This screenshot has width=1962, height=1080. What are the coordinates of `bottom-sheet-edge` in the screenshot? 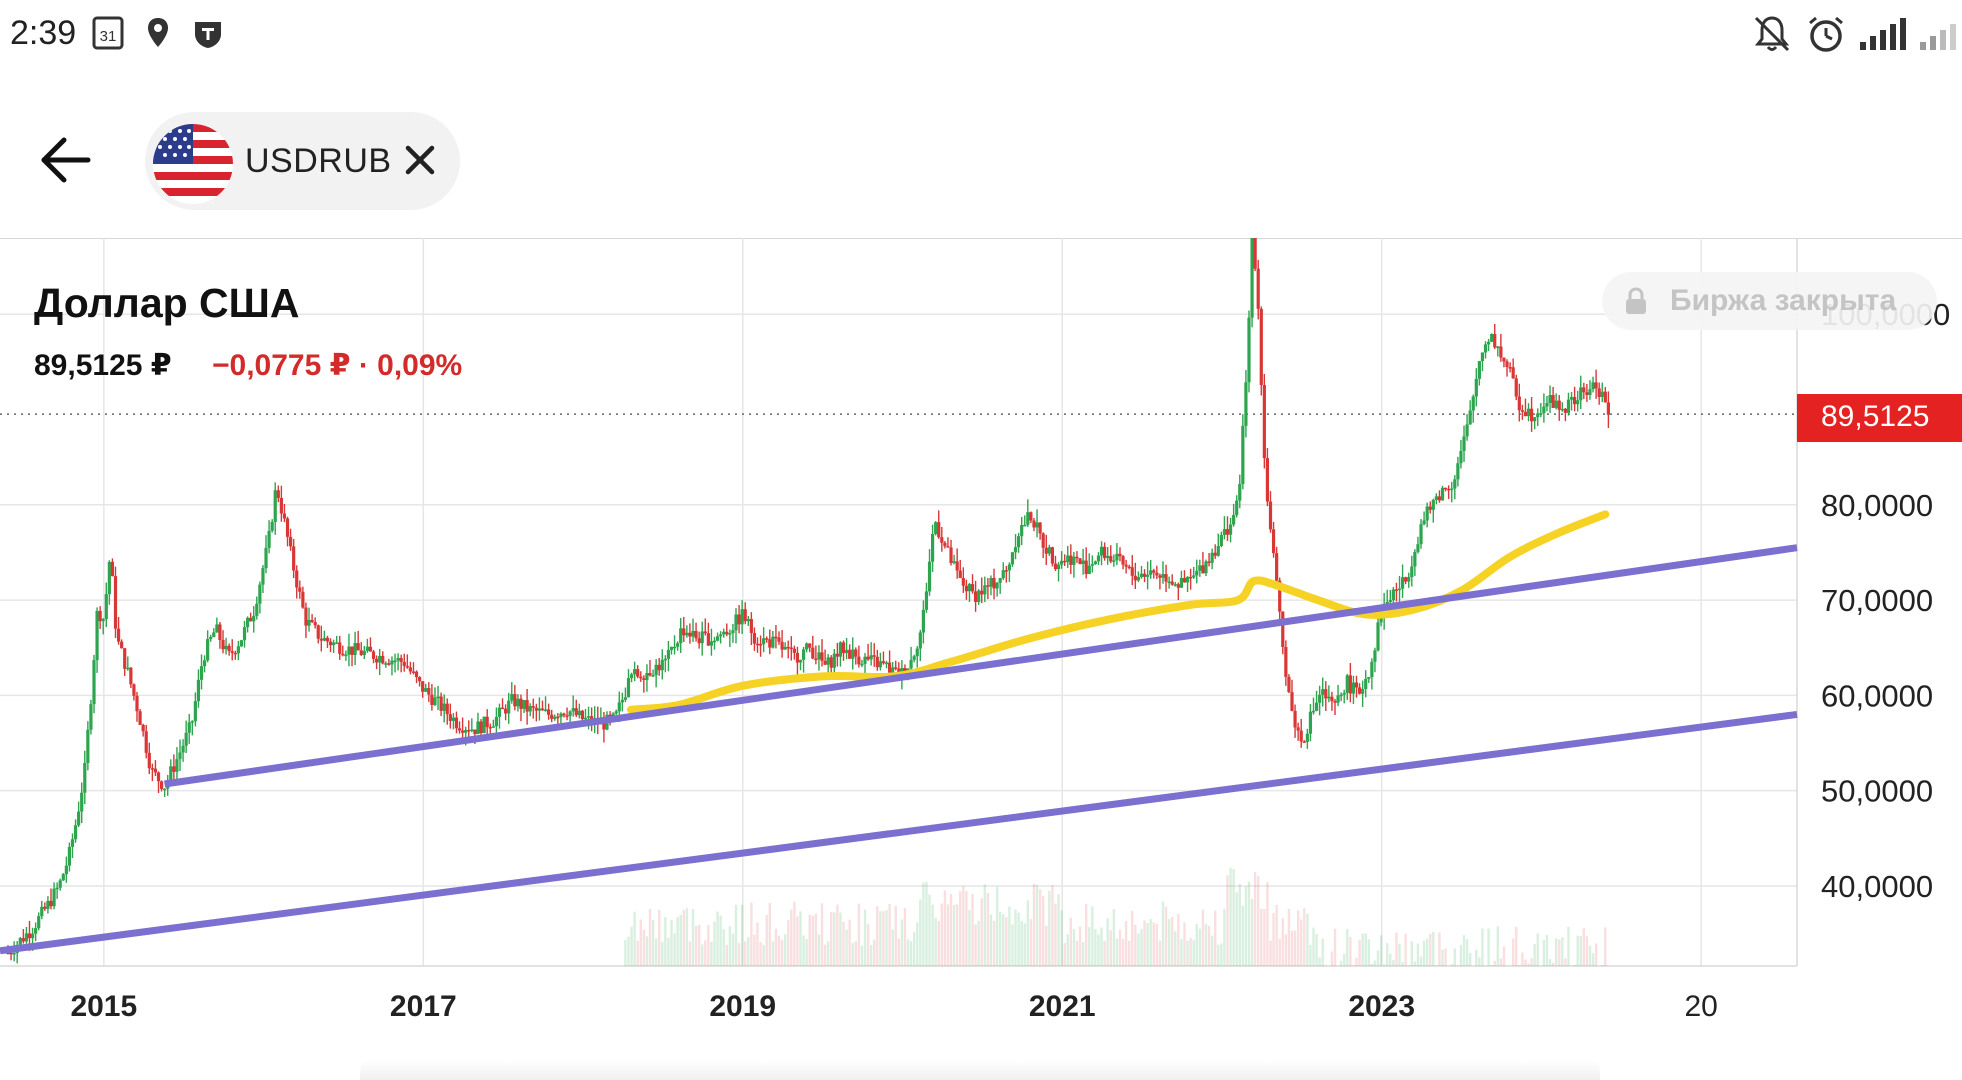 It's located at (980, 1070).